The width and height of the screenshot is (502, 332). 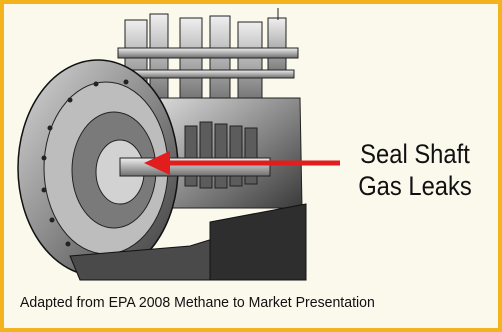 I want to click on callout-line-2: Gas Leaks, so click(x=415, y=186).